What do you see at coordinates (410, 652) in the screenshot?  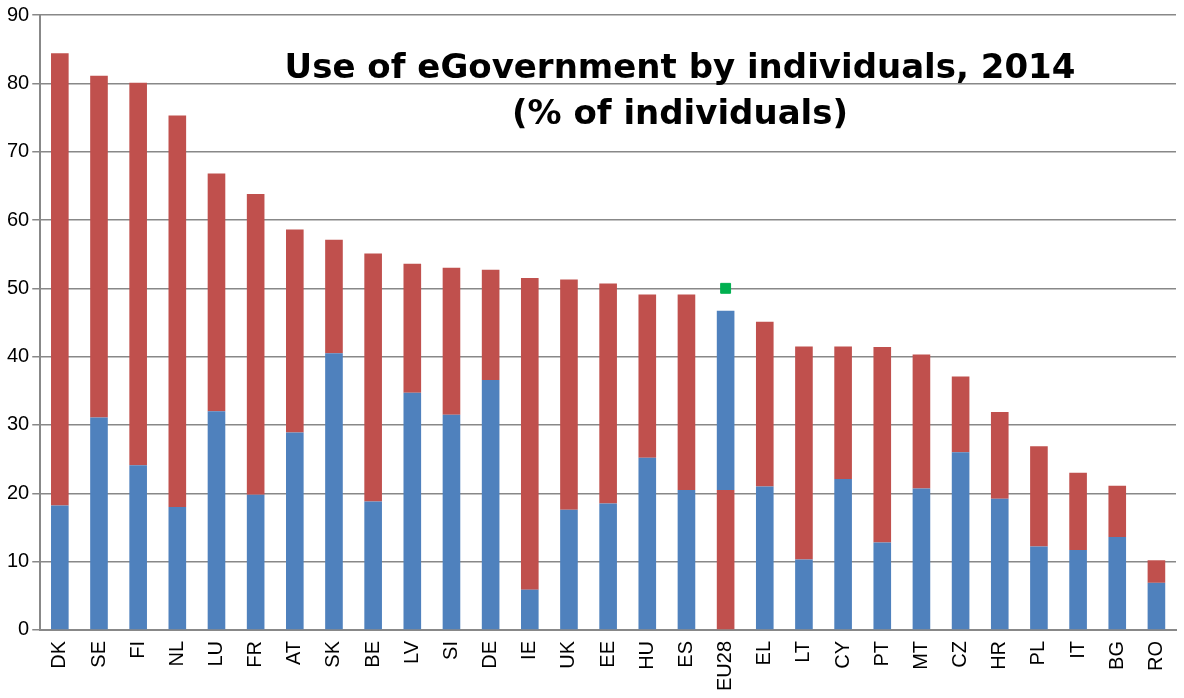 I see `x-tick-label: LV` at bounding box center [410, 652].